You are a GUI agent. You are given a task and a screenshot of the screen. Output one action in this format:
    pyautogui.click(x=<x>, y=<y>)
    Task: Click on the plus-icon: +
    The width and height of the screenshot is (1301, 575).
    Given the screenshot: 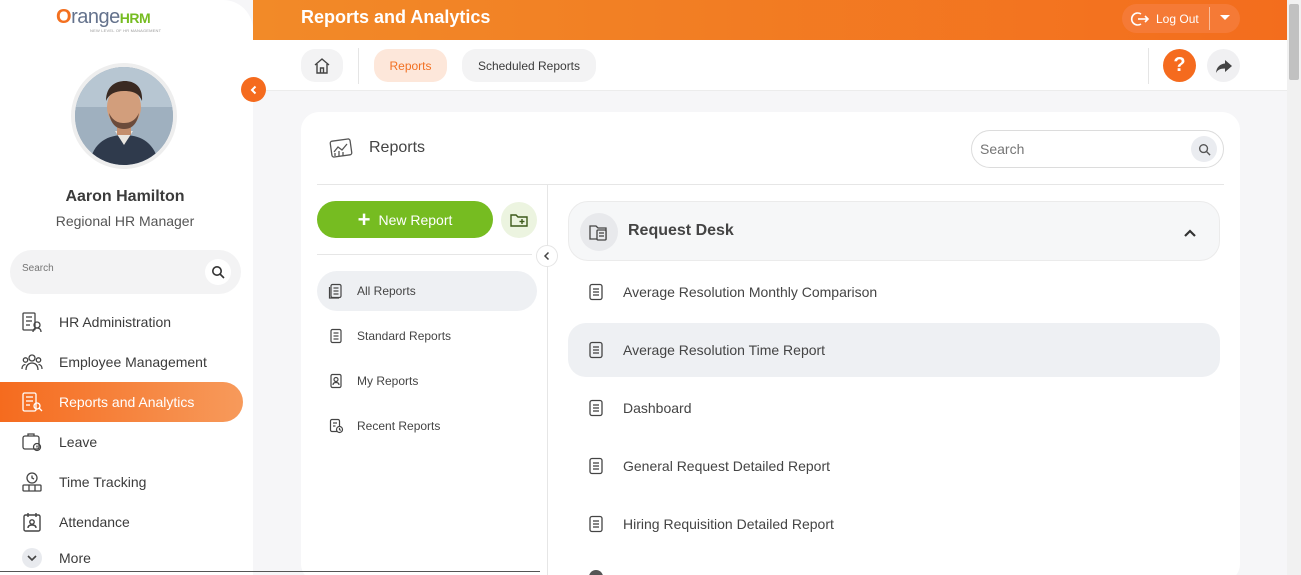 What is the action you would take?
    pyautogui.click(x=364, y=219)
    